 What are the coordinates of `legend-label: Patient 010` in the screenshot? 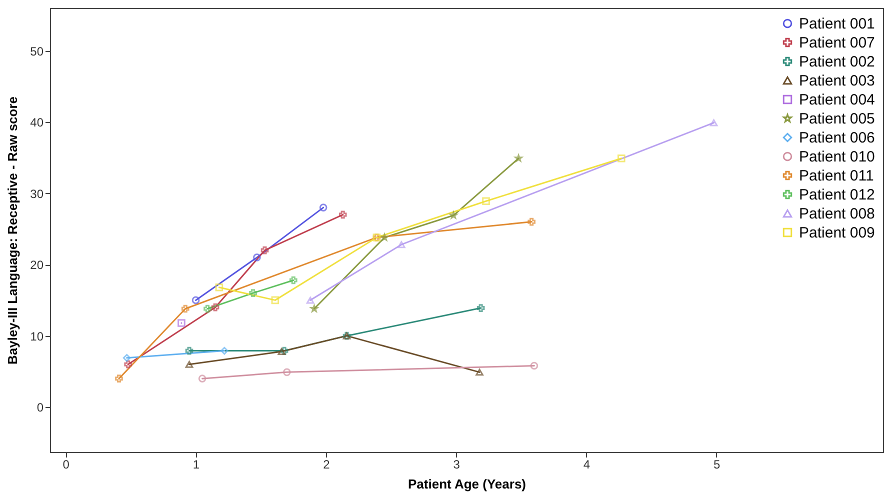 It's located at (837, 157).